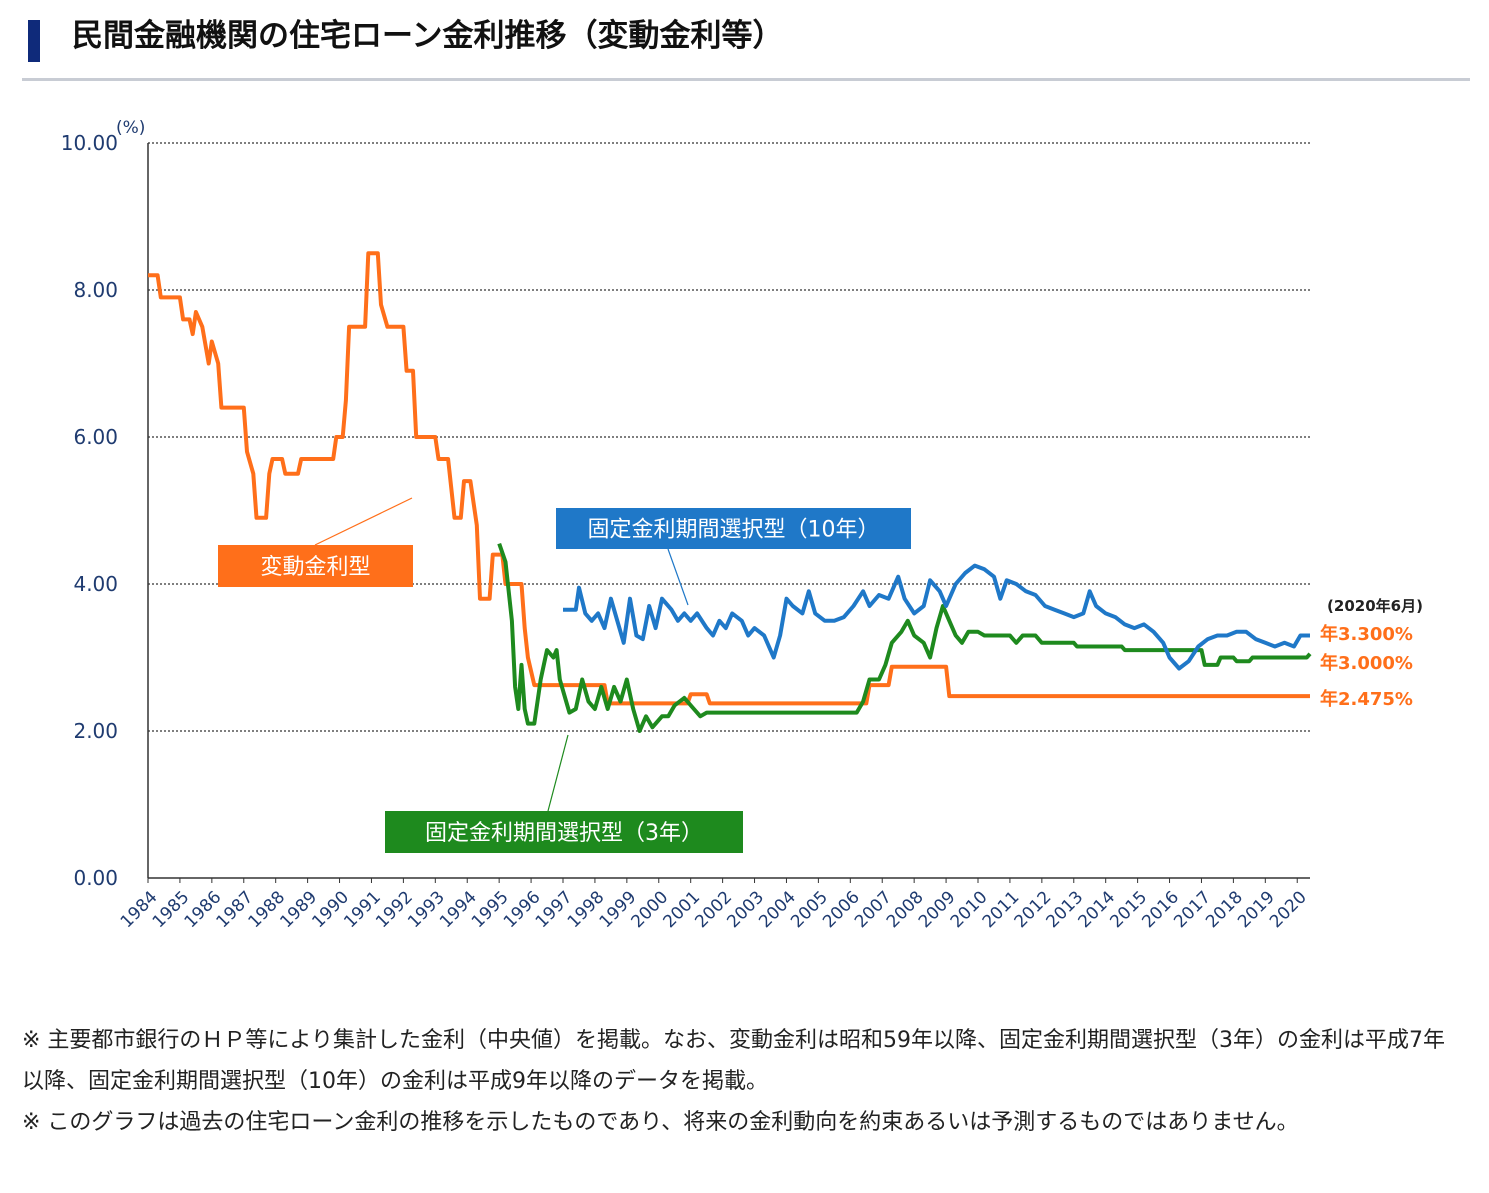 This screenshot has width=1489, height=1193. What do you see at coordinates (95, 290) in the screenshot?
I see `y-tick-label: 8.00` at bounding box center [95, 290].